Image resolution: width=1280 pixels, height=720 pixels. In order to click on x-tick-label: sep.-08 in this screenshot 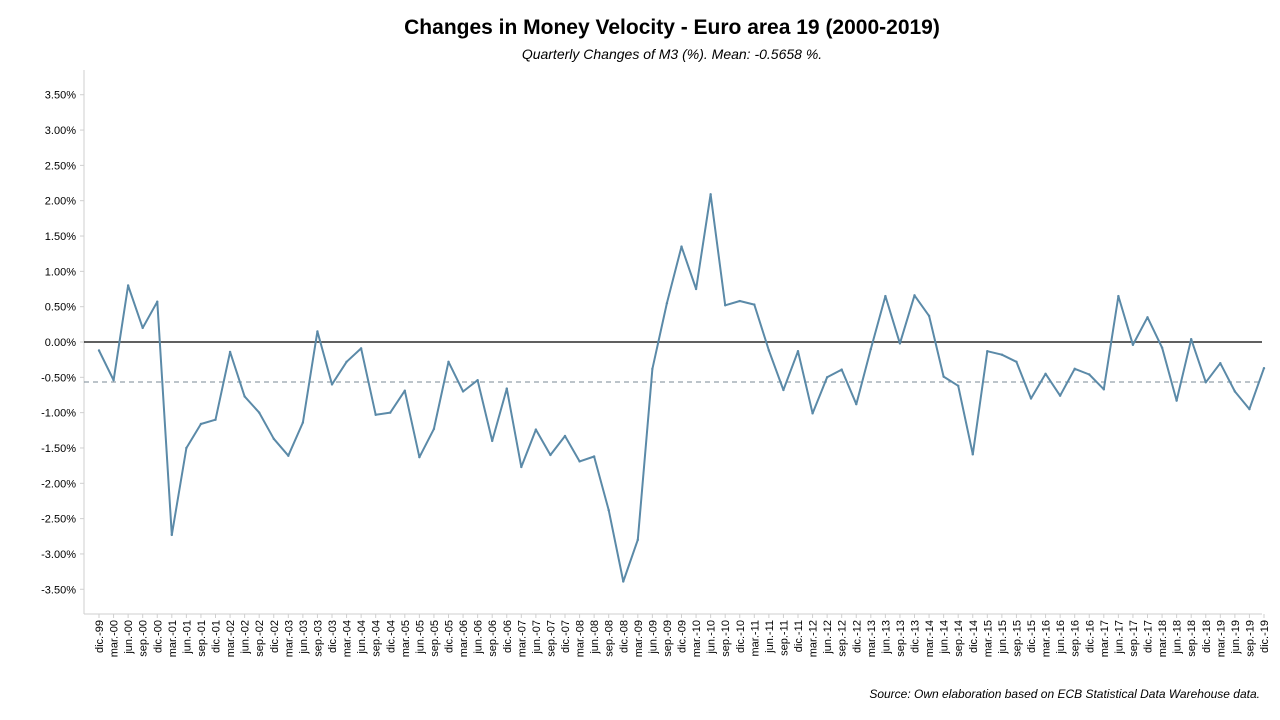, I will do `click(610, 638)`.